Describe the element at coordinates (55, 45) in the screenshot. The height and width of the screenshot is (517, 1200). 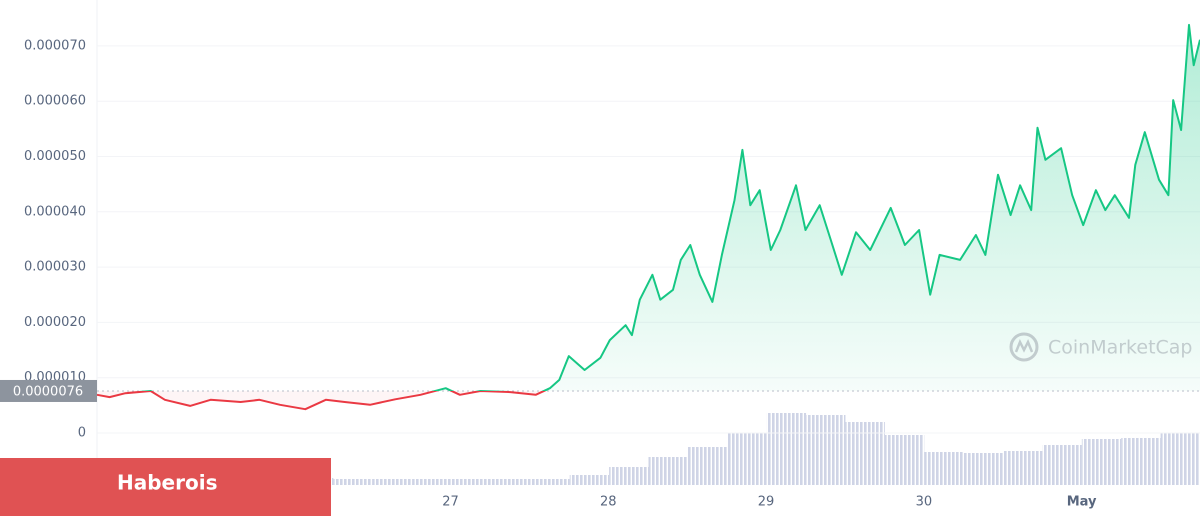
I see `y-tick-label: 0.000070` at that location.